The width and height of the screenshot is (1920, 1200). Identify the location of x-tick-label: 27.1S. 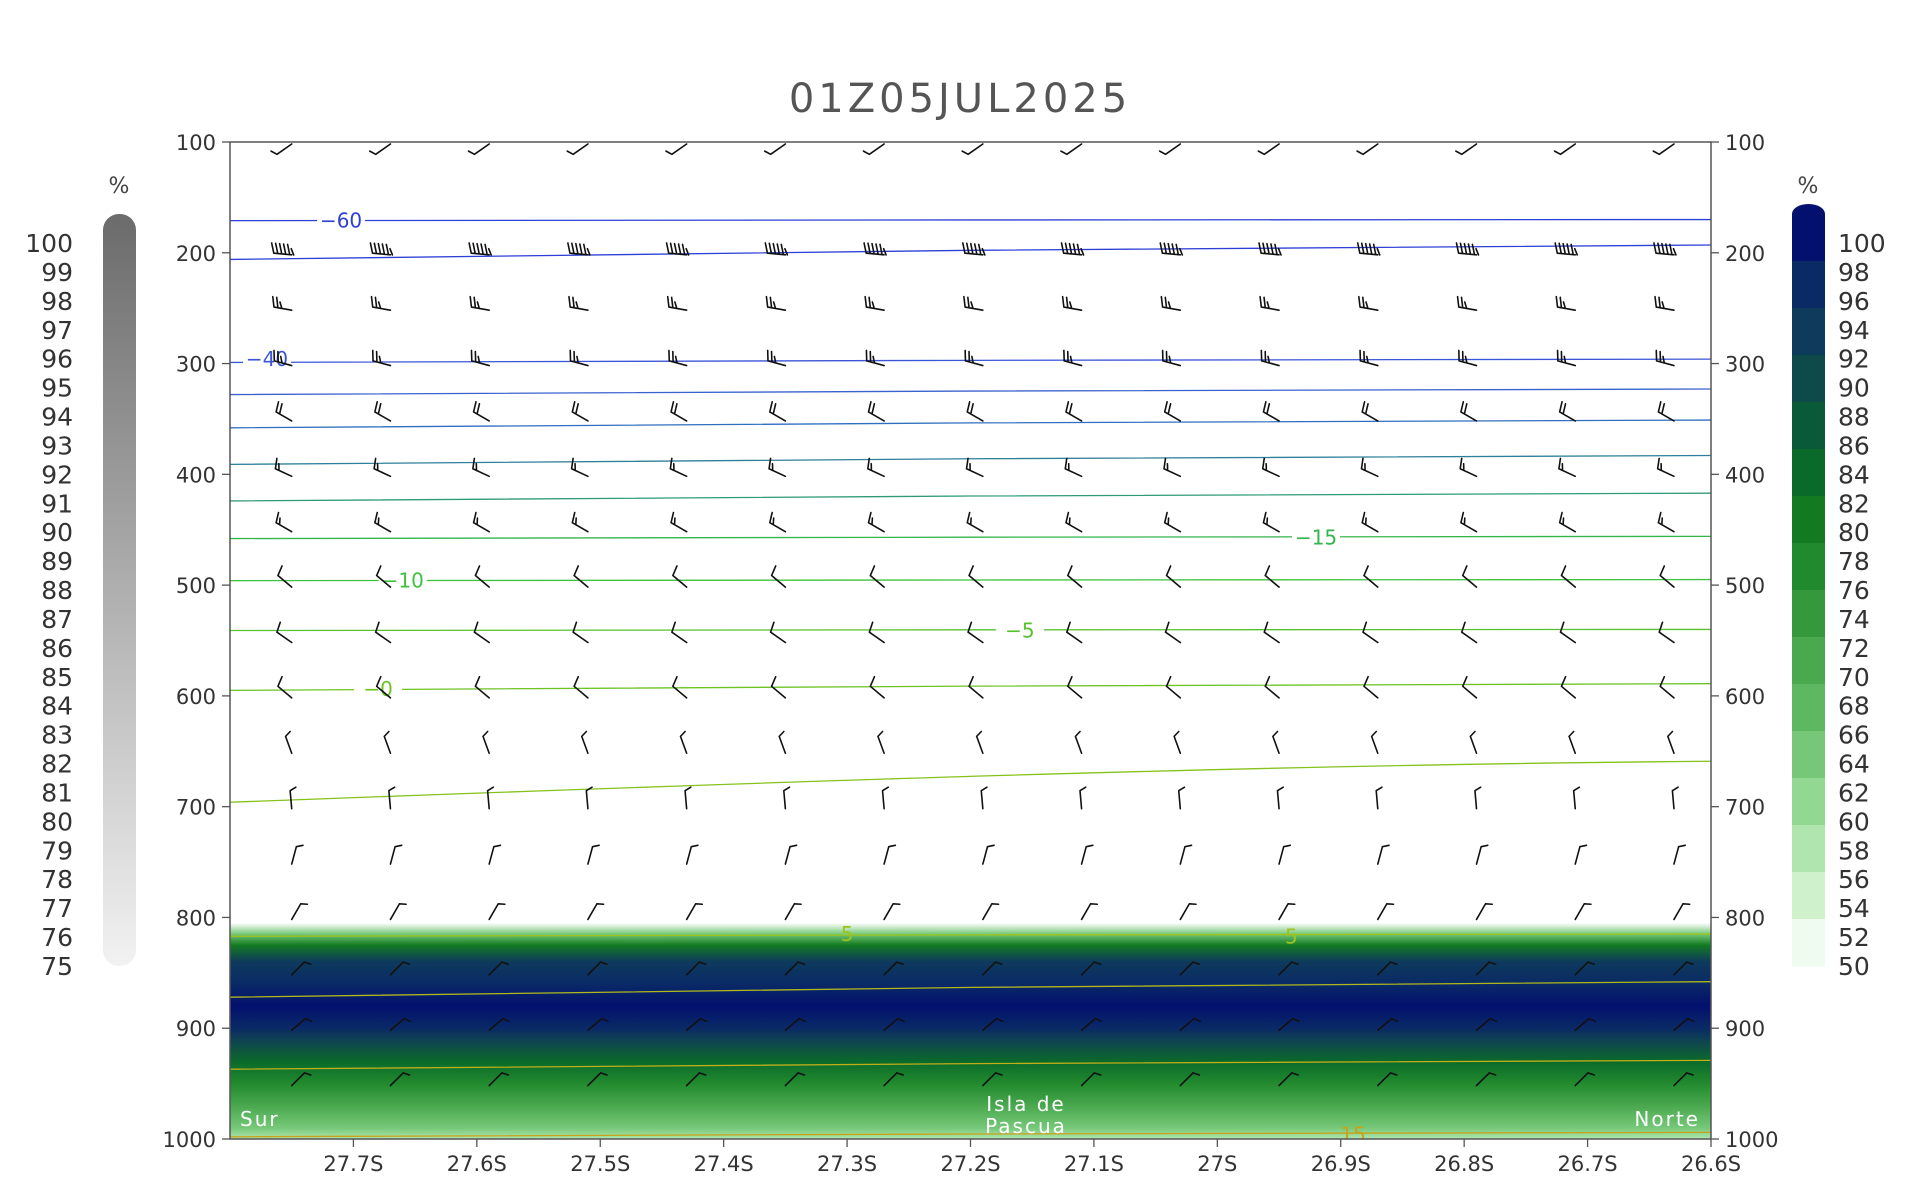
(1094, 1164).